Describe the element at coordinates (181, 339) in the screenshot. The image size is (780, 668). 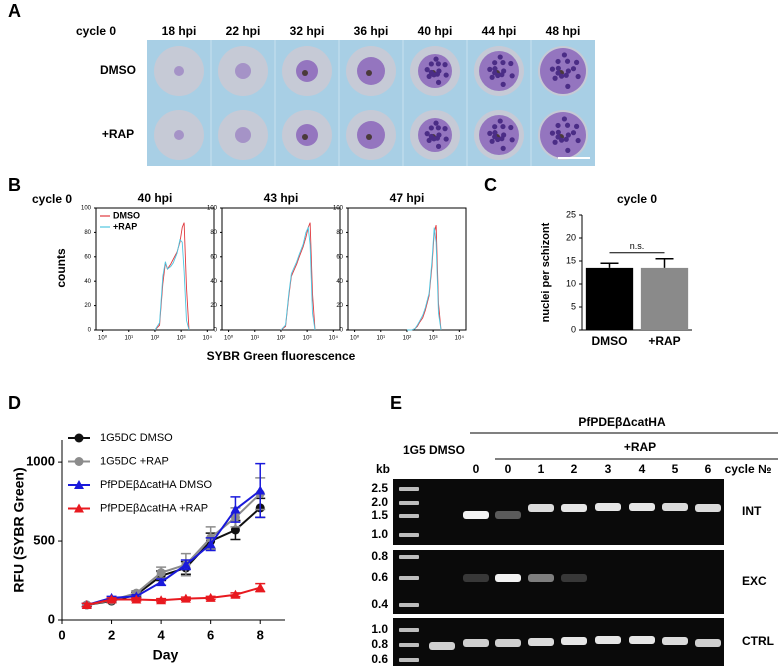
I see `x-tick-label: 10³` at that location.